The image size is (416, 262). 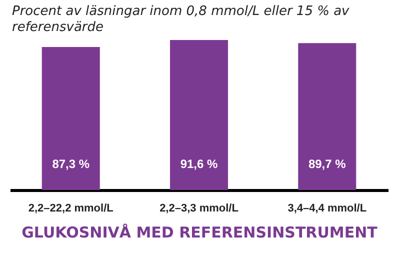 I want to click on data-label: 87,3 %, so click(x=71, y=164).